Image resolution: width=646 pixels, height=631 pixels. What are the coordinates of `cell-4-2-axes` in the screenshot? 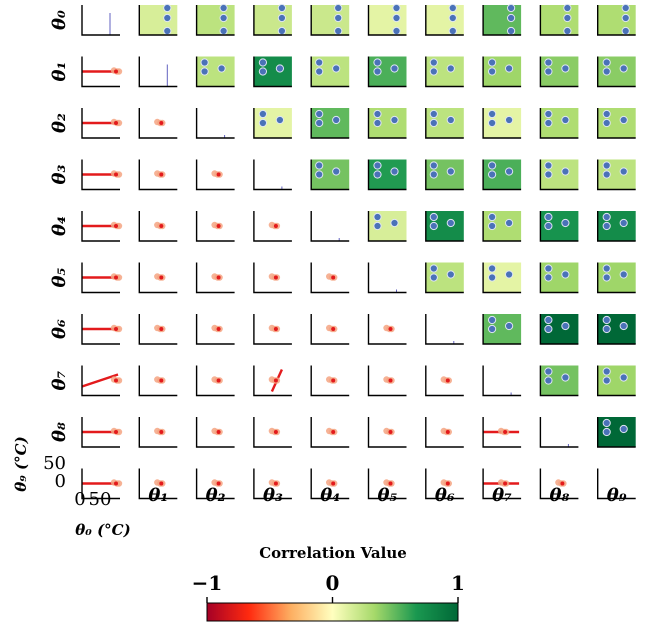 It's located at (215, 226).